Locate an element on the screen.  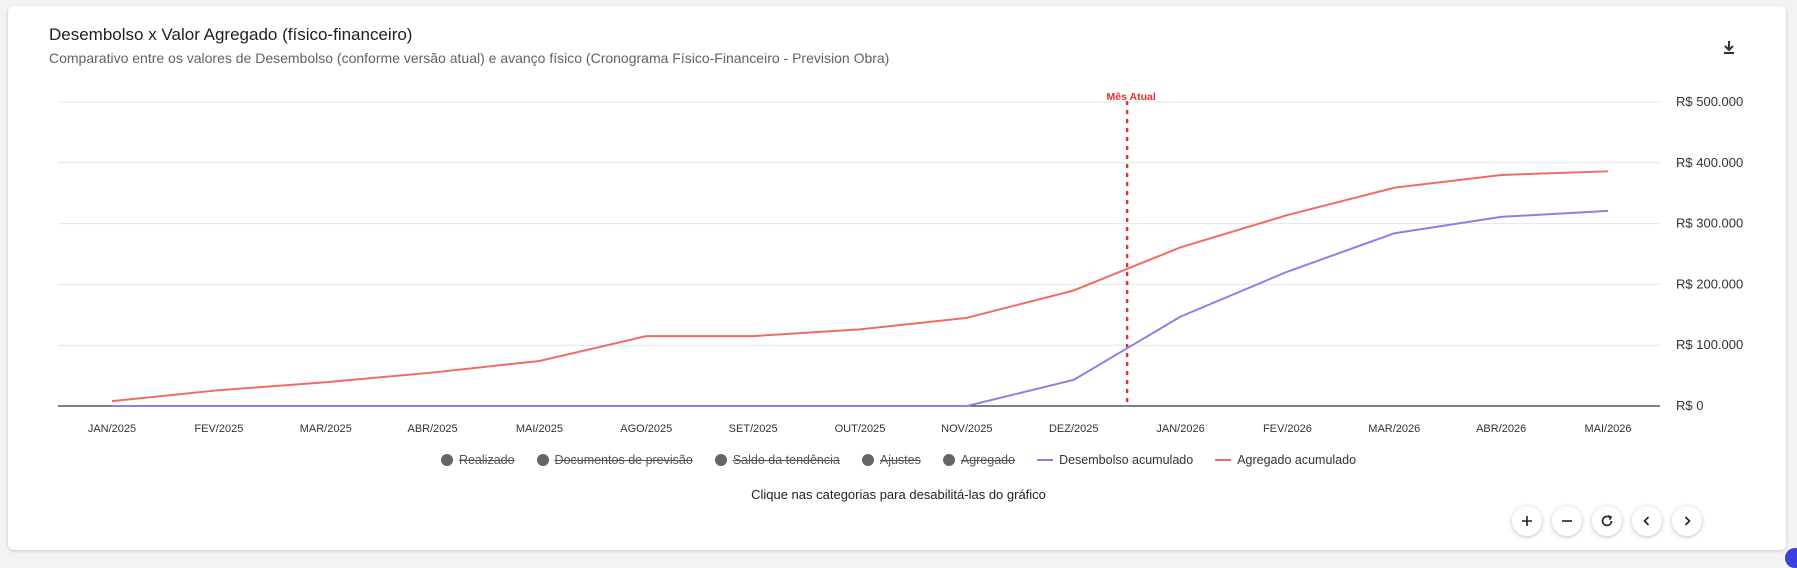
legend-label: Agregado is located at coordinates (988, 460).